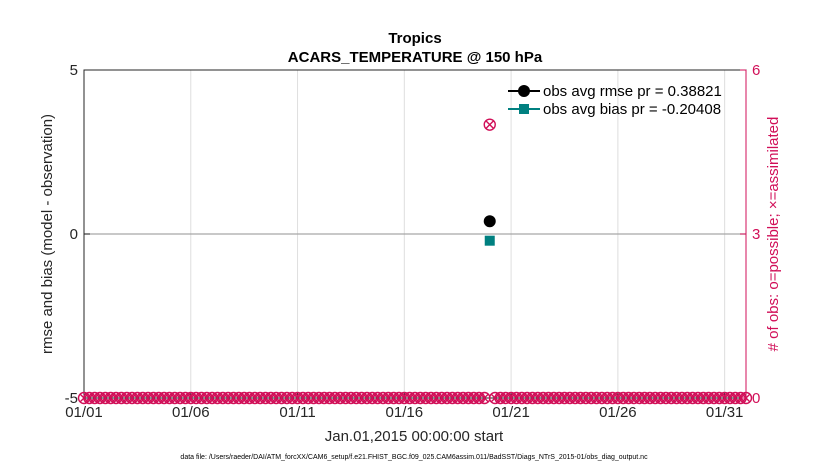 Image resolution: width=830 pixels, height=470 pixels. What do you see at coordinates (632, 109) in the screenshot?
I see `legend-bias-label: obs avg bias pr = -0.20408` at bounding box center [632, 109].